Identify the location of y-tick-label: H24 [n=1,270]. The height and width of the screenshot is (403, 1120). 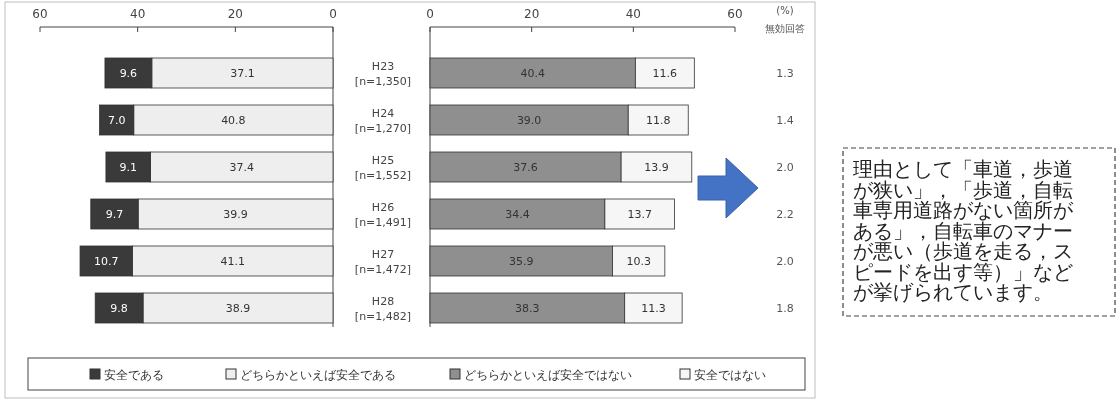
(383, 121).